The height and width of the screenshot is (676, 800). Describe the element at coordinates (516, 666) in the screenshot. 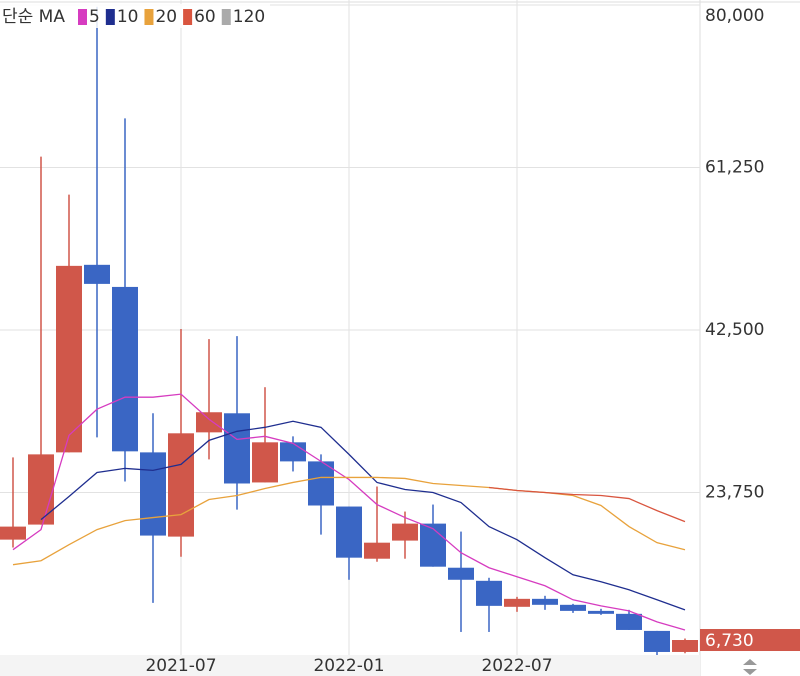

I see `x-tick-label: 2022-07` at that location.